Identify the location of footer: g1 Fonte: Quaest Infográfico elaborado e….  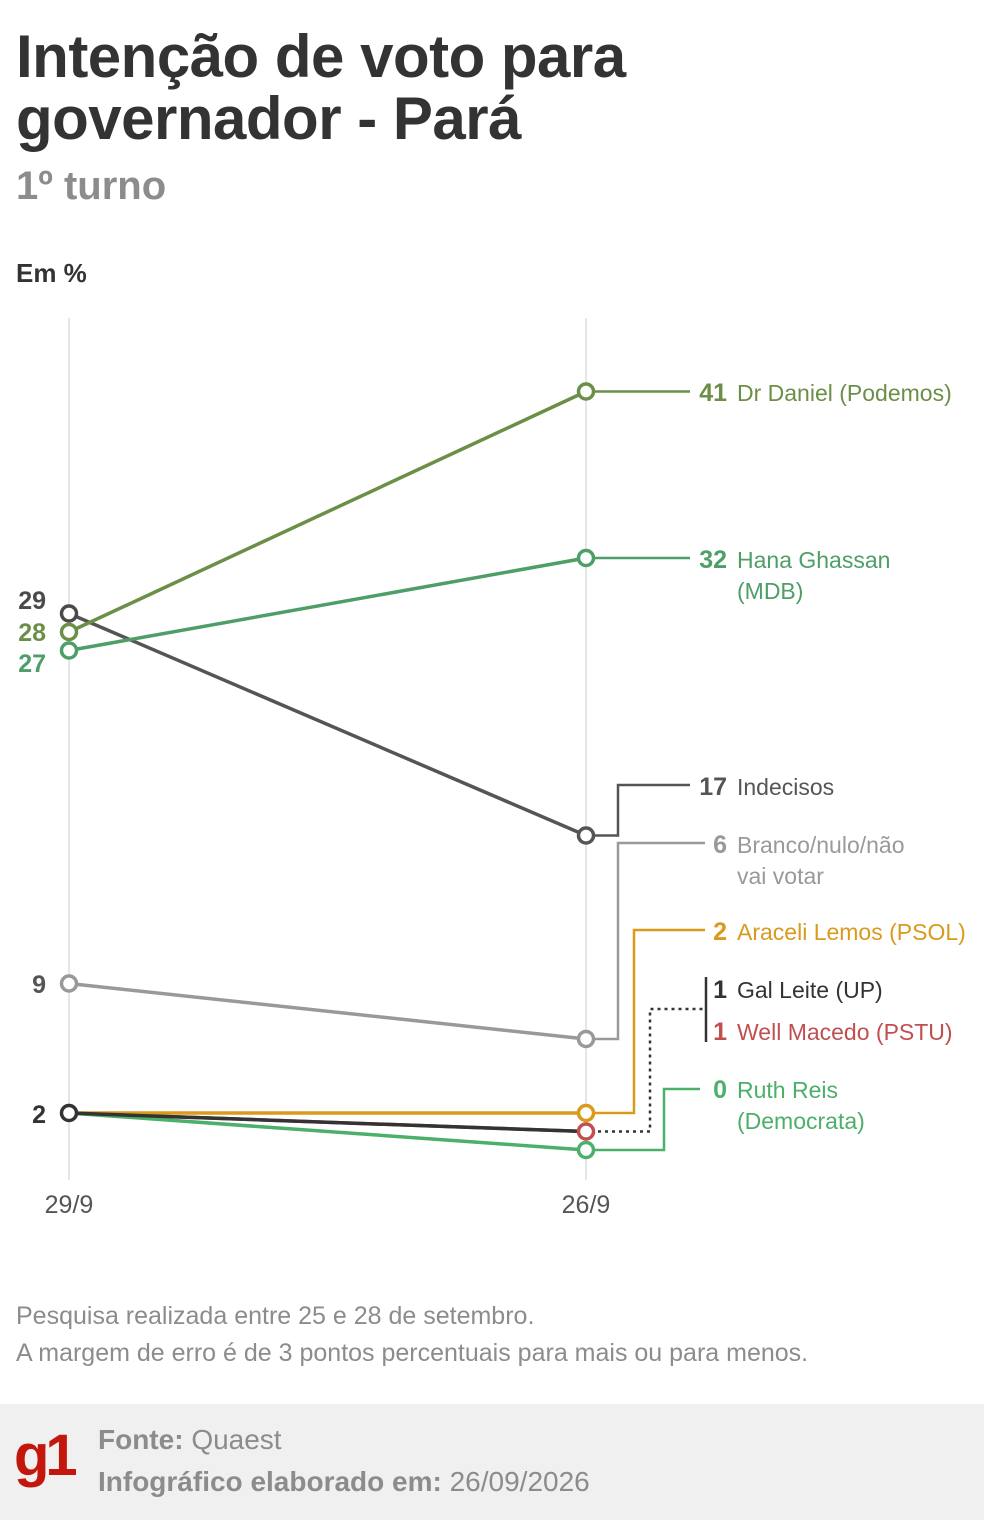
(492, 1462).